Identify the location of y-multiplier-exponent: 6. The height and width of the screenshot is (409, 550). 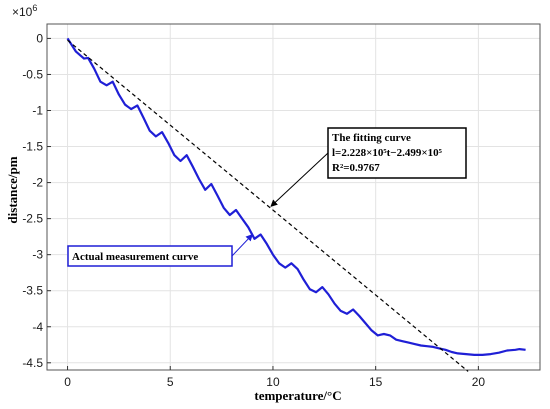
(34, 8).